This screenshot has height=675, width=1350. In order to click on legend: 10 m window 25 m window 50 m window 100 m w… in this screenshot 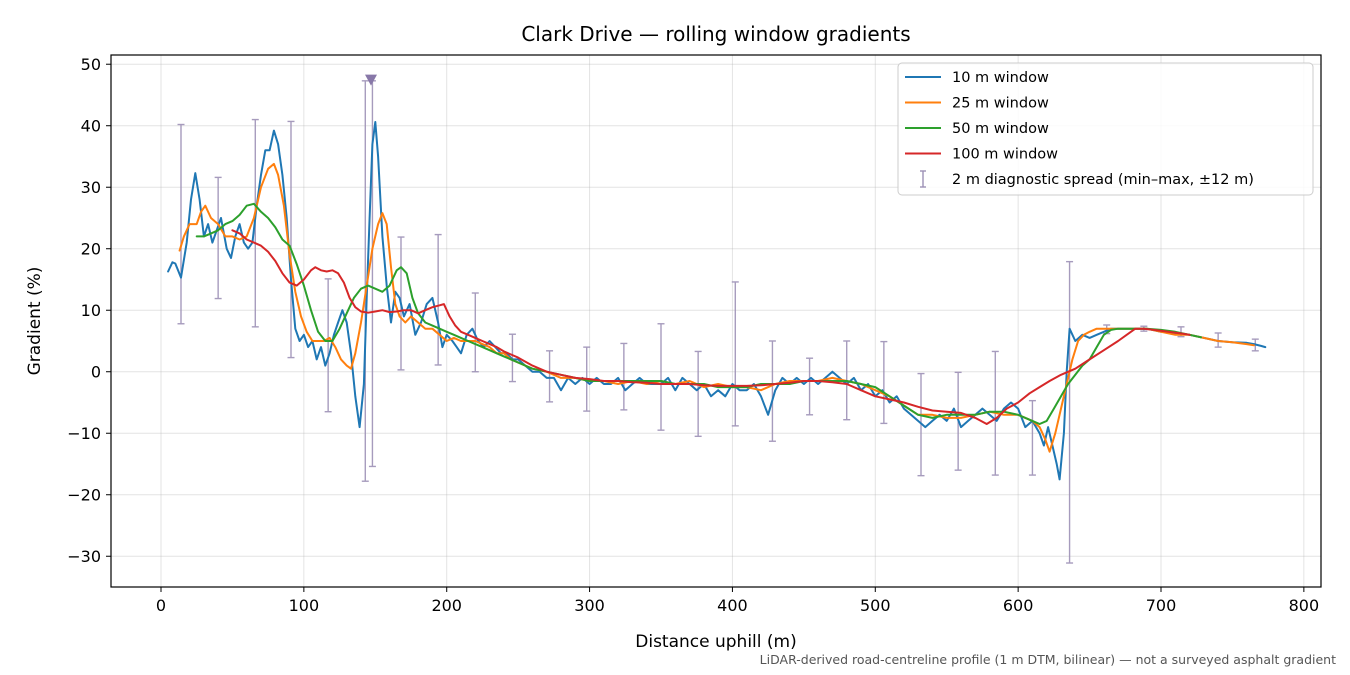, I will do `click(1105, 129)`.